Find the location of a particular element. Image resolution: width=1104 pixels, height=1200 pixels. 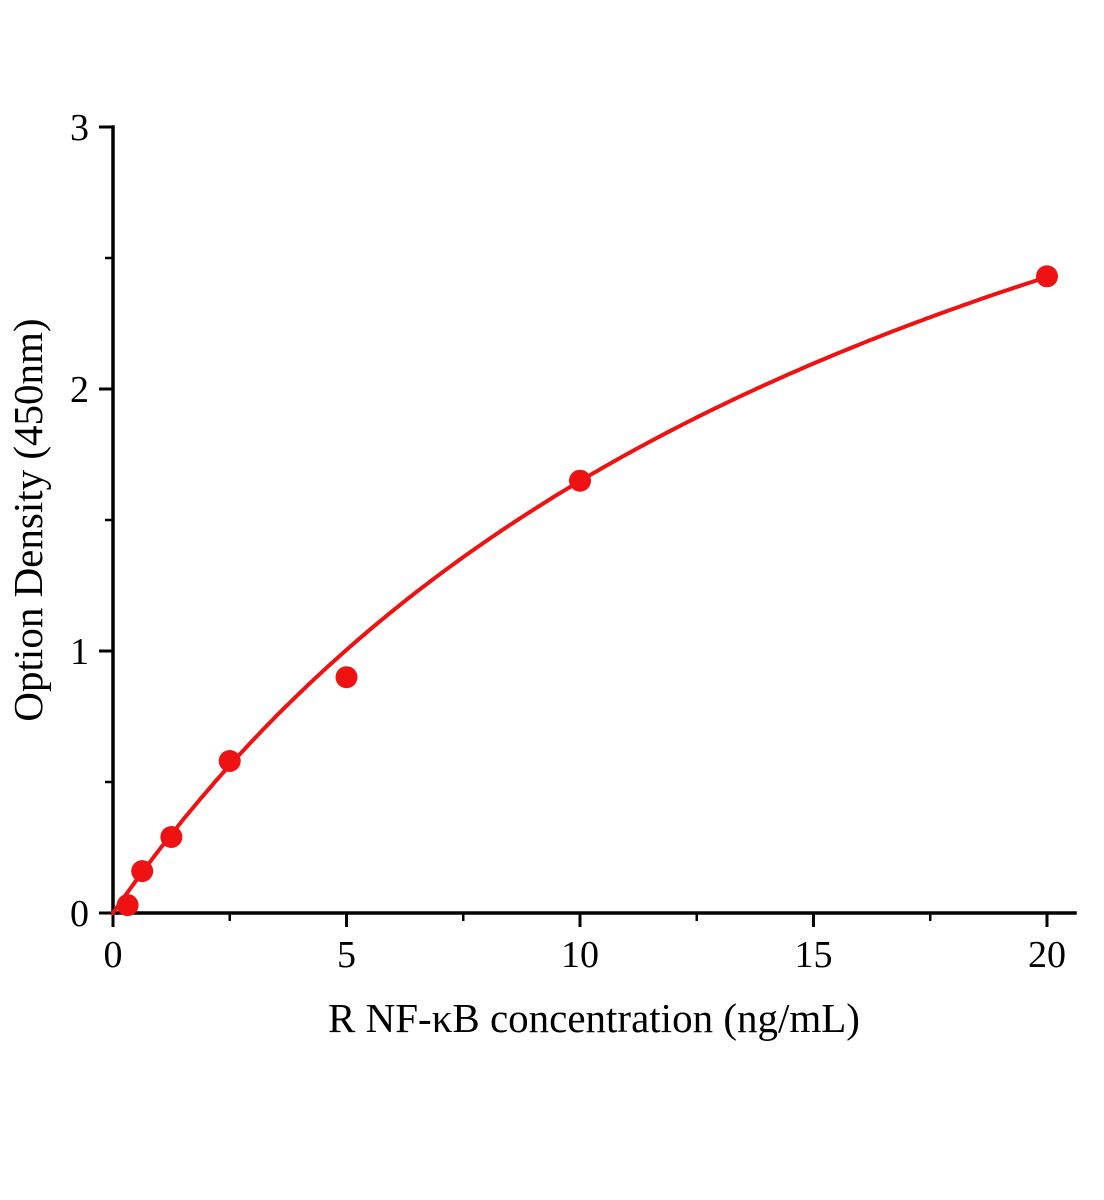

x-tick-label: 10 is located at coordinates (580, 955).